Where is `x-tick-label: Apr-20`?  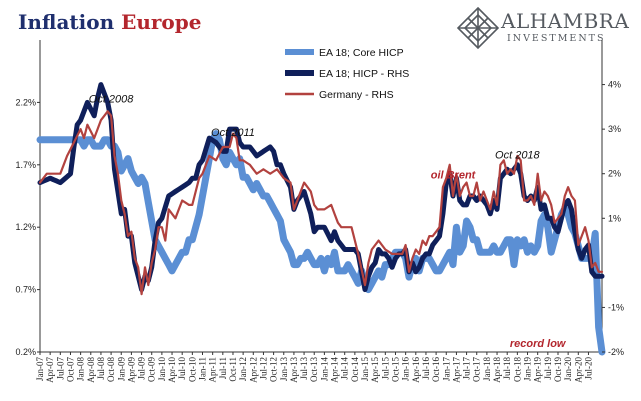 x-tick-label: Apr-20 is located at coordinates (578, 370).